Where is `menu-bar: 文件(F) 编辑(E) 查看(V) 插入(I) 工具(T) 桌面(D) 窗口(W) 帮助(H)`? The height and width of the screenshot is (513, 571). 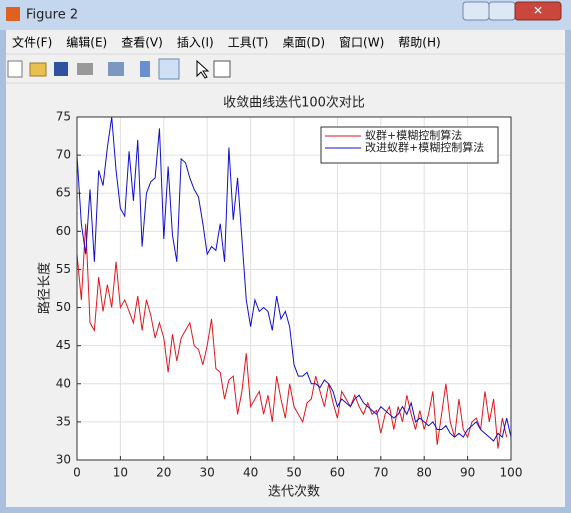 menu-bar: 文件(F) 编辑(E) 查看(V) 插入(I) 工具(T) 桌面(D) 窗口(W) 帮助(H) is located at coordinates (226, 42).